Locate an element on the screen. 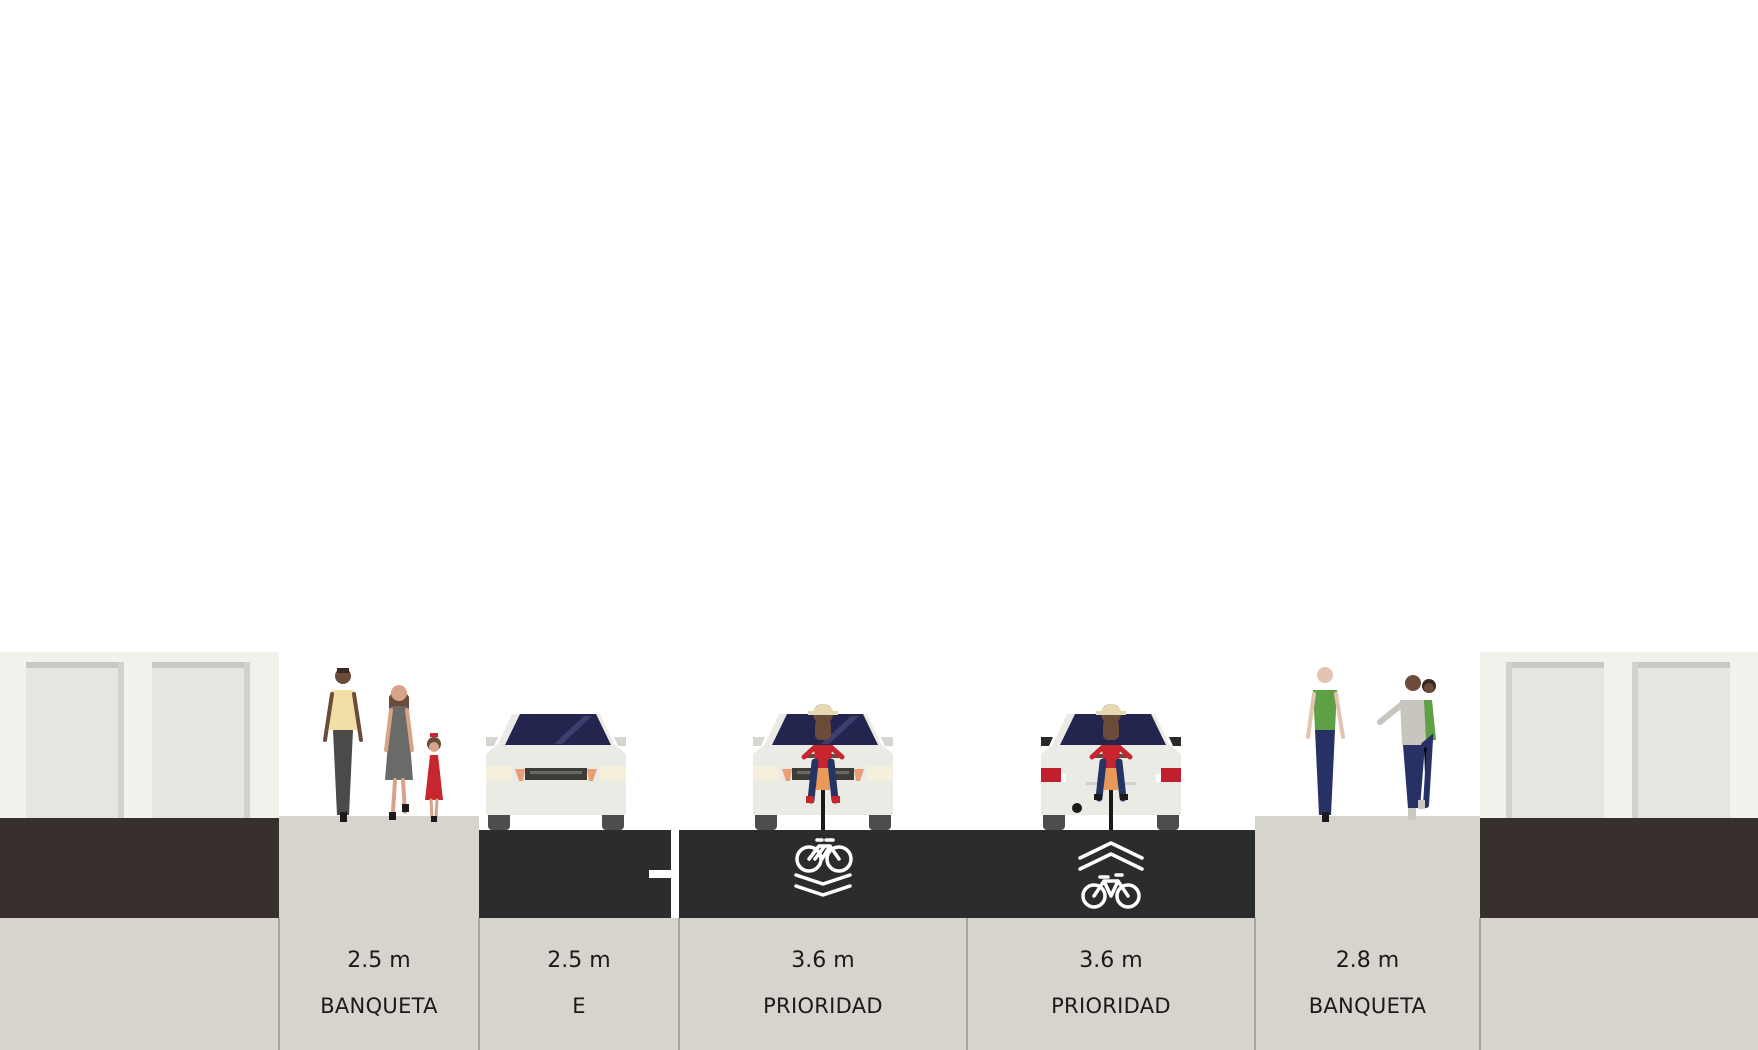 Image resolution: width=1758 pixels, height=1050 pixels. segment-label-shared-1: 3.6 m PRIORIDAD is located at coordinates (823, 984).